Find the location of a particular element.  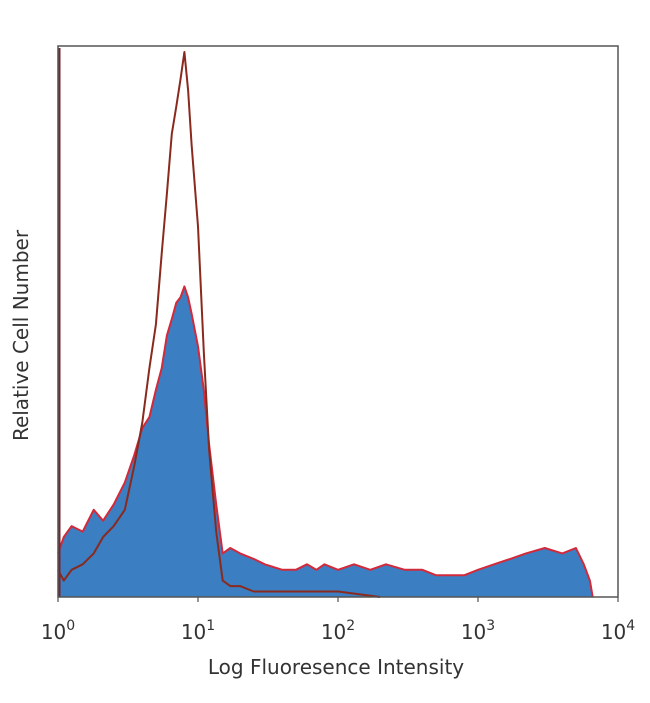

y-axis-label: Relative Cell Number is located at coordinates (21, 335).